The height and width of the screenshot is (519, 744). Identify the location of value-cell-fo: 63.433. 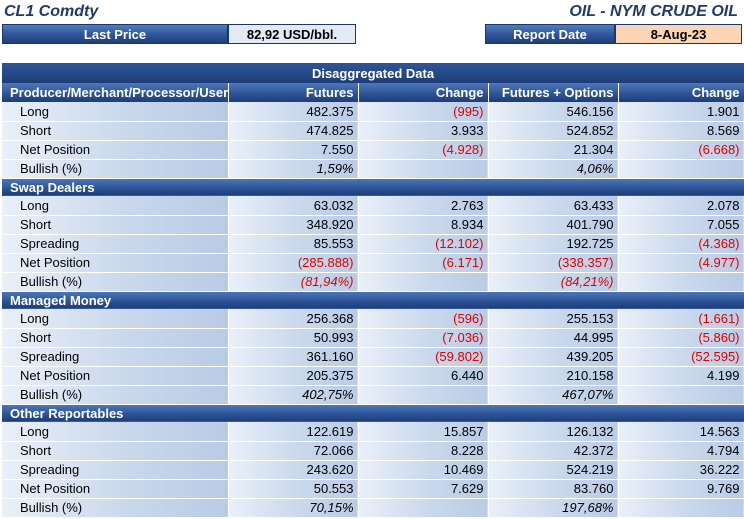
(553, 206).